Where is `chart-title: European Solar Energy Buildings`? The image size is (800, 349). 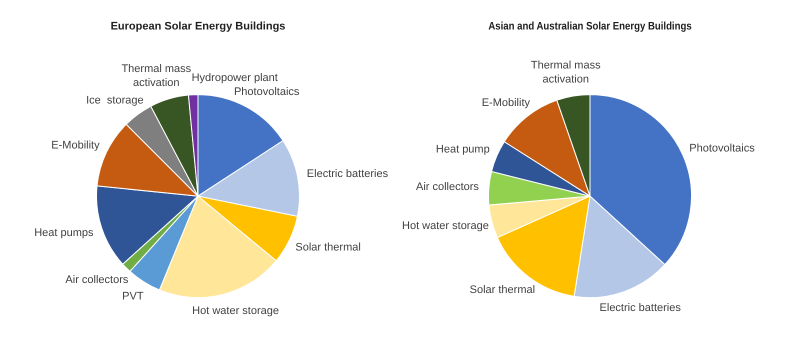 chart-title: European Solar Energy Buildings is located at coordinates (198, 26).